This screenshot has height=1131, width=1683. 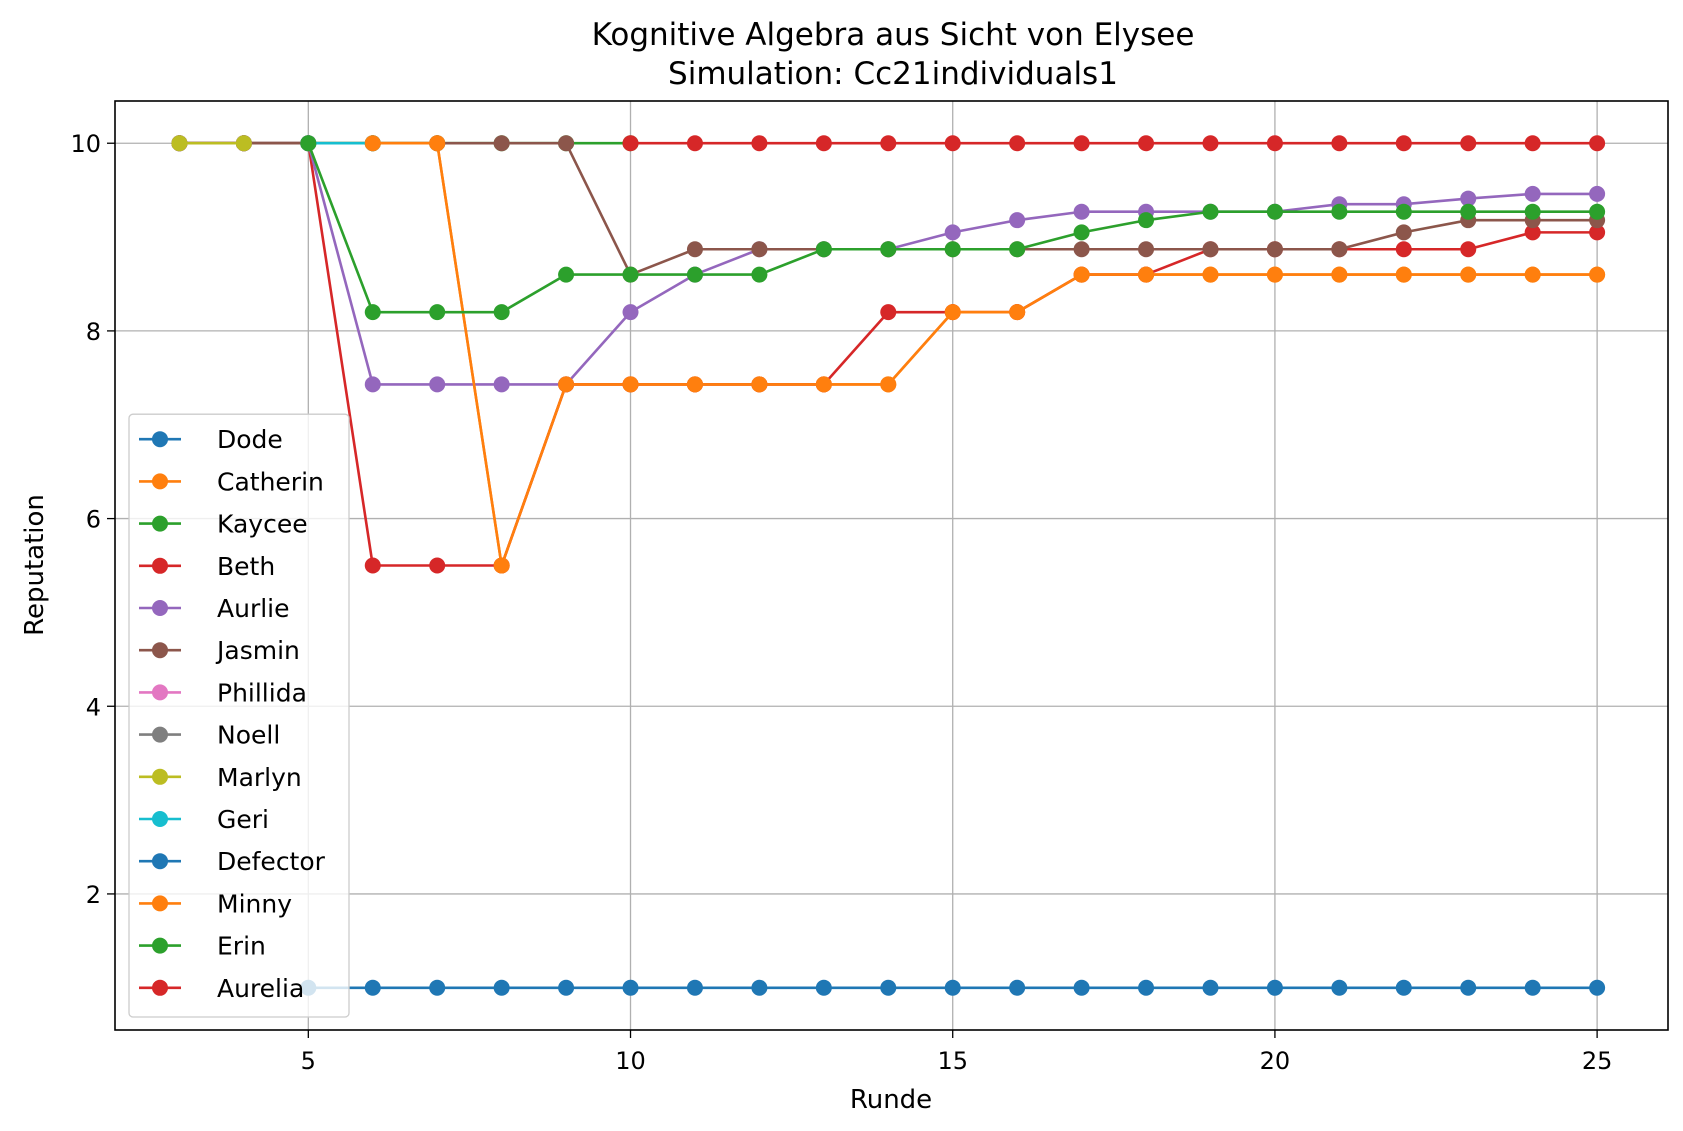 I want to click on series-marlyn, so click(x=211, y=143).